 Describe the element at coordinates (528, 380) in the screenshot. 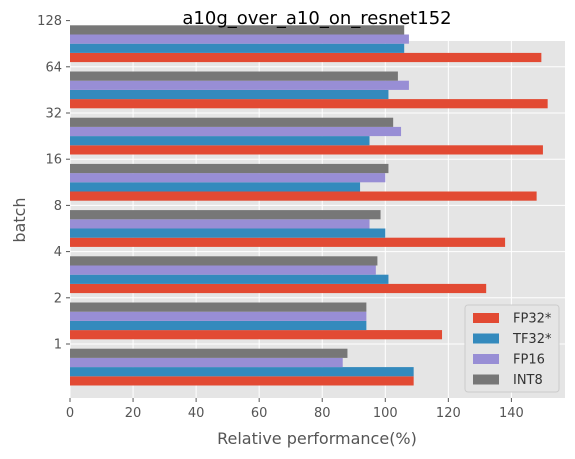

I see `legend-label: INT8` at that location.